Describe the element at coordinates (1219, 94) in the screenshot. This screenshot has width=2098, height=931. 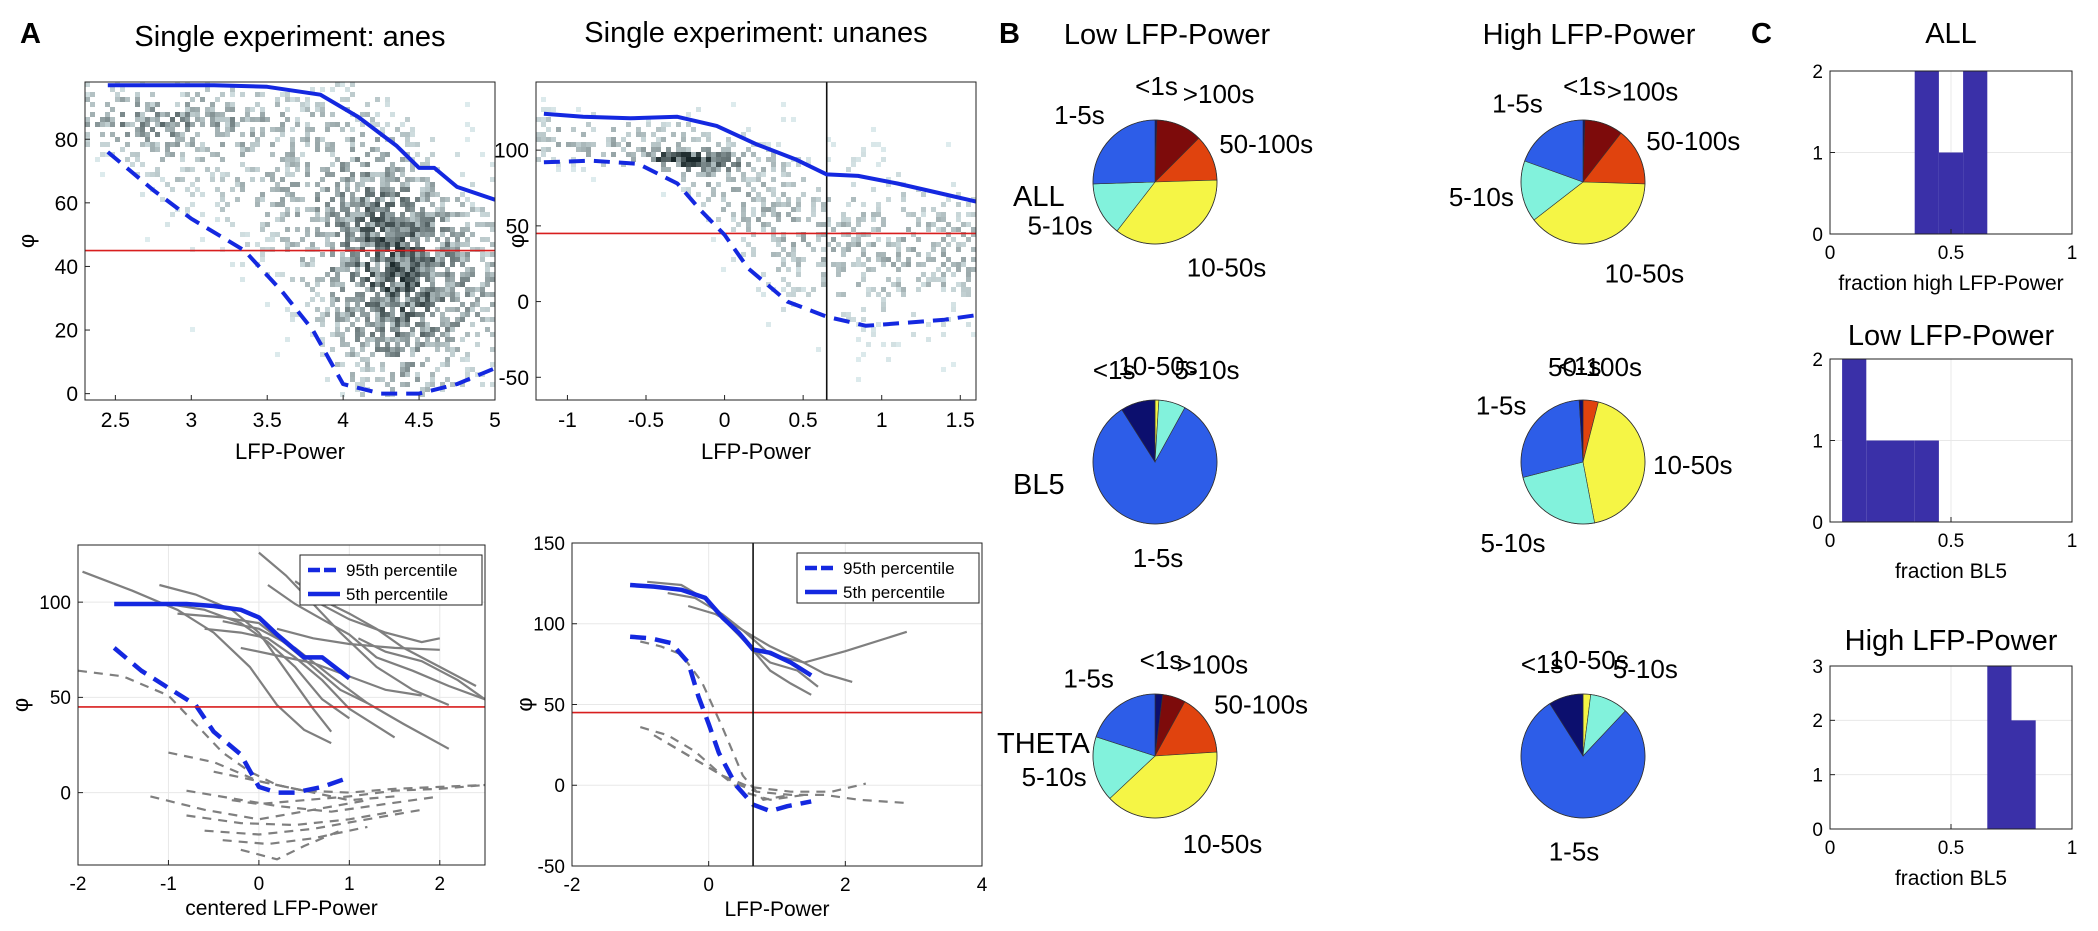
I see `pie-slice-label: >100s` at that location.